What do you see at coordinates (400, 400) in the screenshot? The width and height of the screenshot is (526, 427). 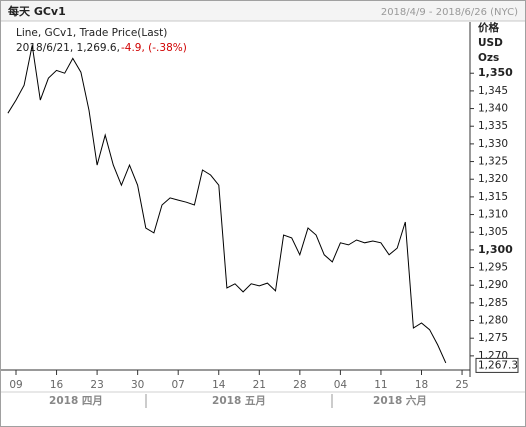 I see `month-label: 2018 六月` at bounding box center [400, 400].